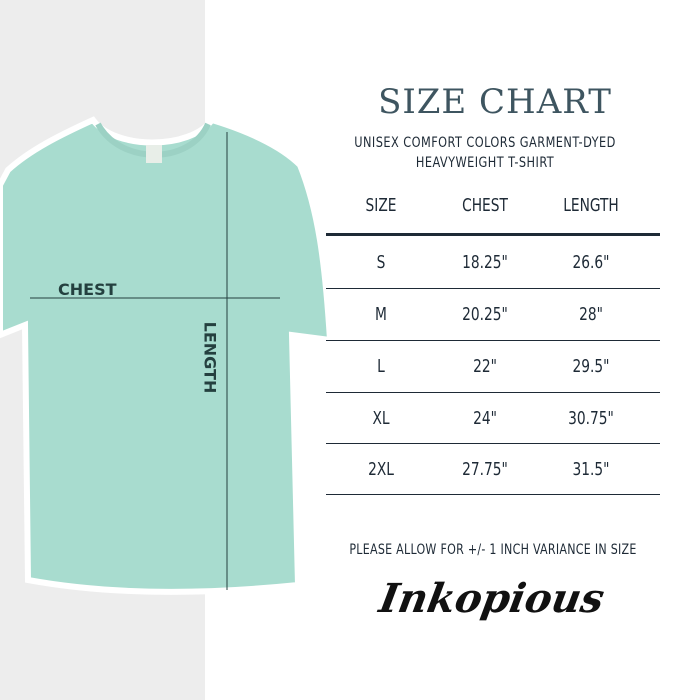 This screenshot has width=700, height=700. Describe the element at coordinates (485, 418) in the screenshot. I see `chest-cell: 24"` at that location.